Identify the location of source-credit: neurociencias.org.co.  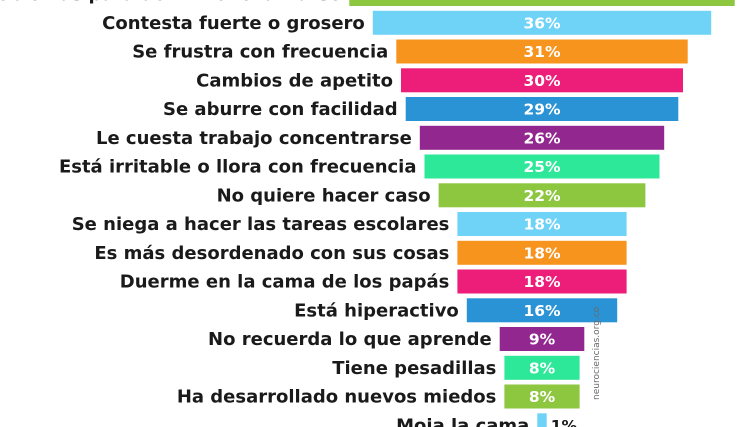
(597, 353).